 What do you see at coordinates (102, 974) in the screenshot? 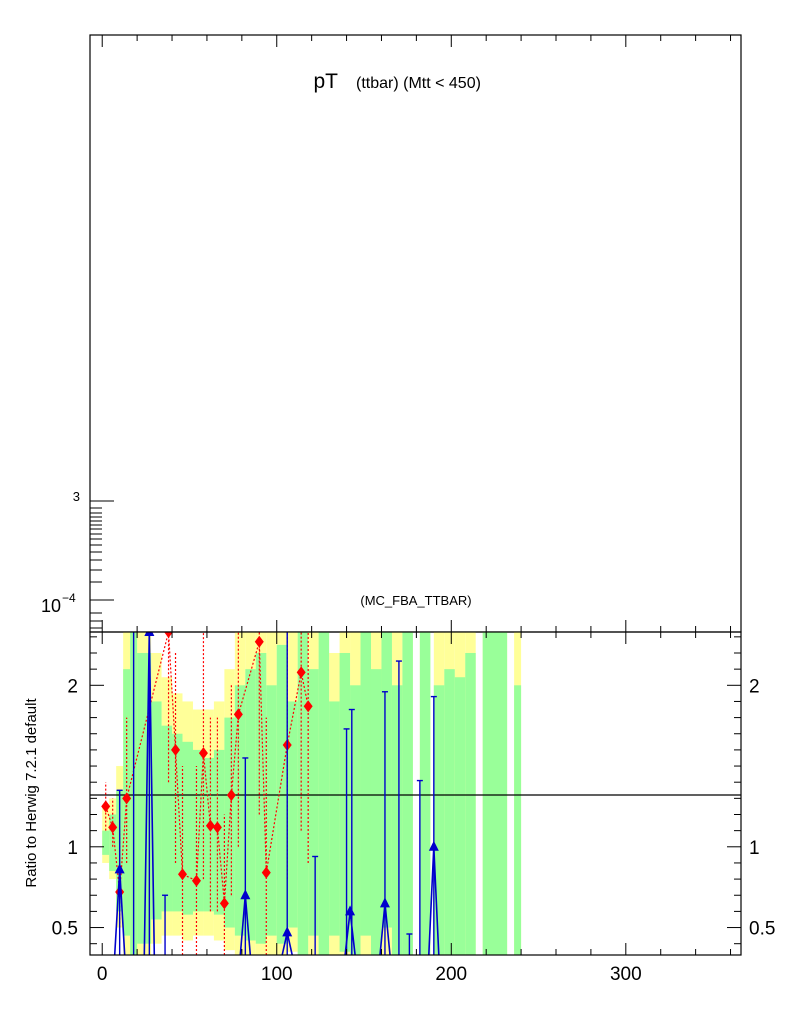
I see `x-tick-label-0: 0` at bounding box center [102, 974].